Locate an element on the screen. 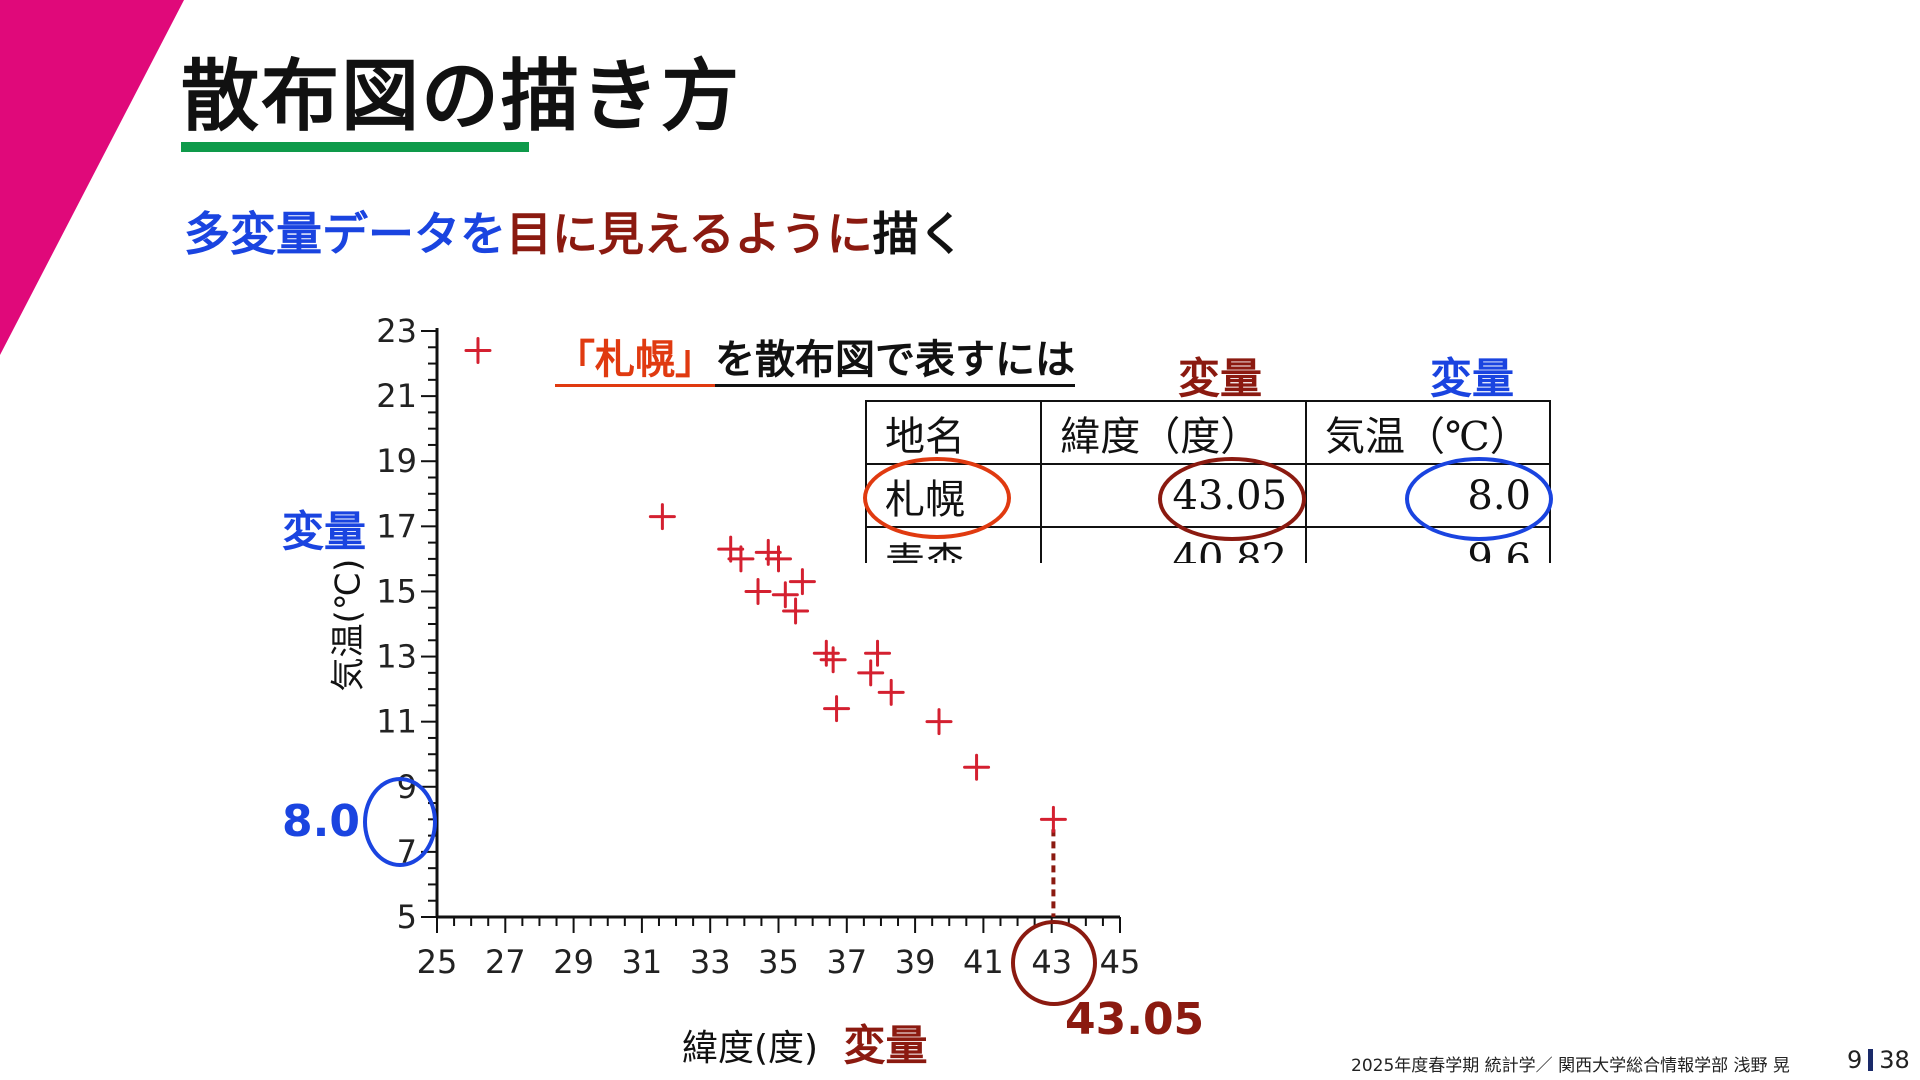 The height and width of the screenshot is (1080, 1920). x-tick-label: 25 is located at coordinates (437, 962).